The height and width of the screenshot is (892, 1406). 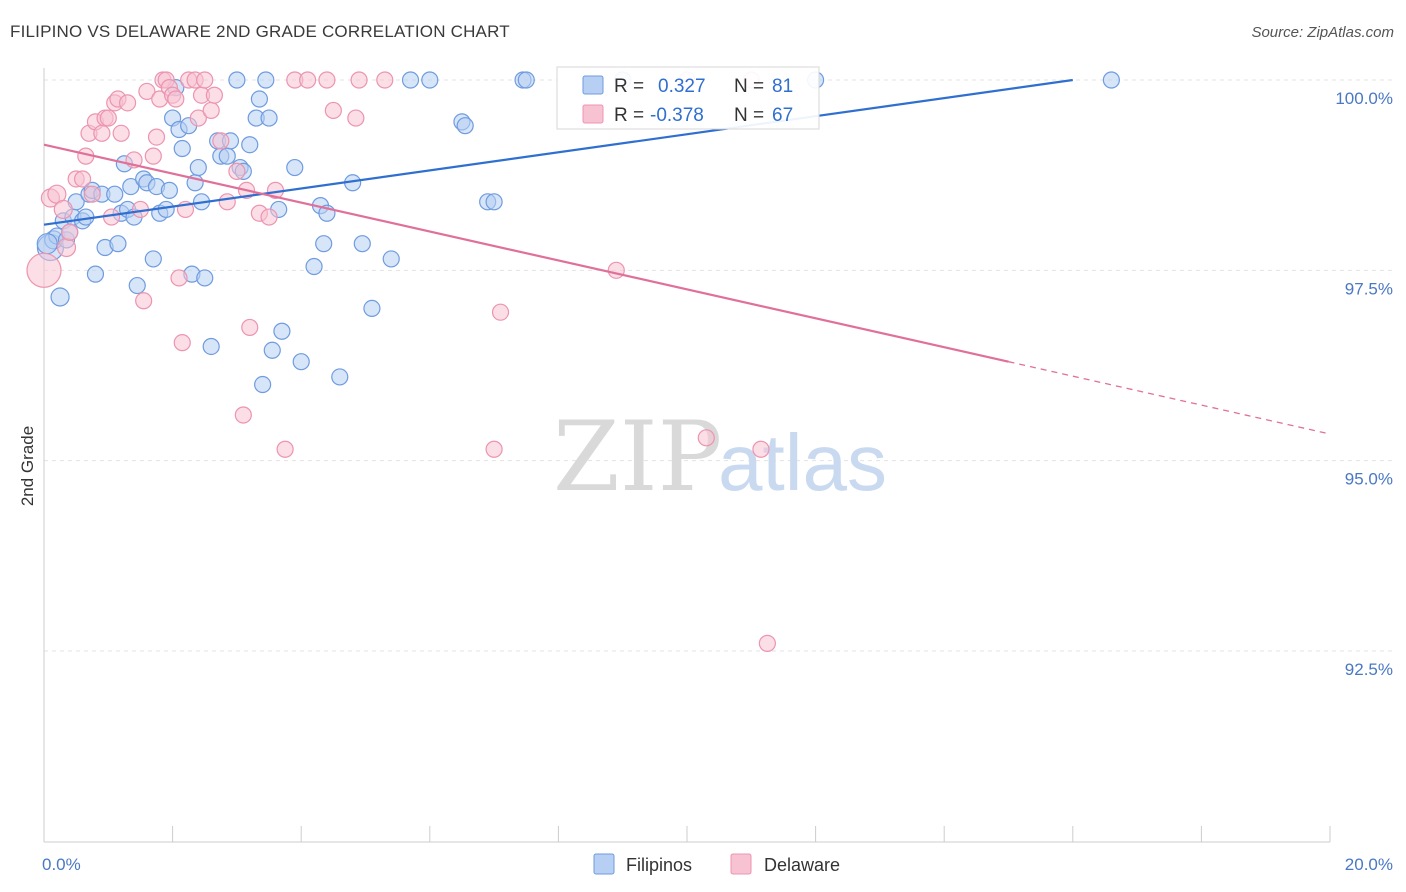 I want to click on x-tick-label-max: 20.0%, so click(x=1369, y=864).